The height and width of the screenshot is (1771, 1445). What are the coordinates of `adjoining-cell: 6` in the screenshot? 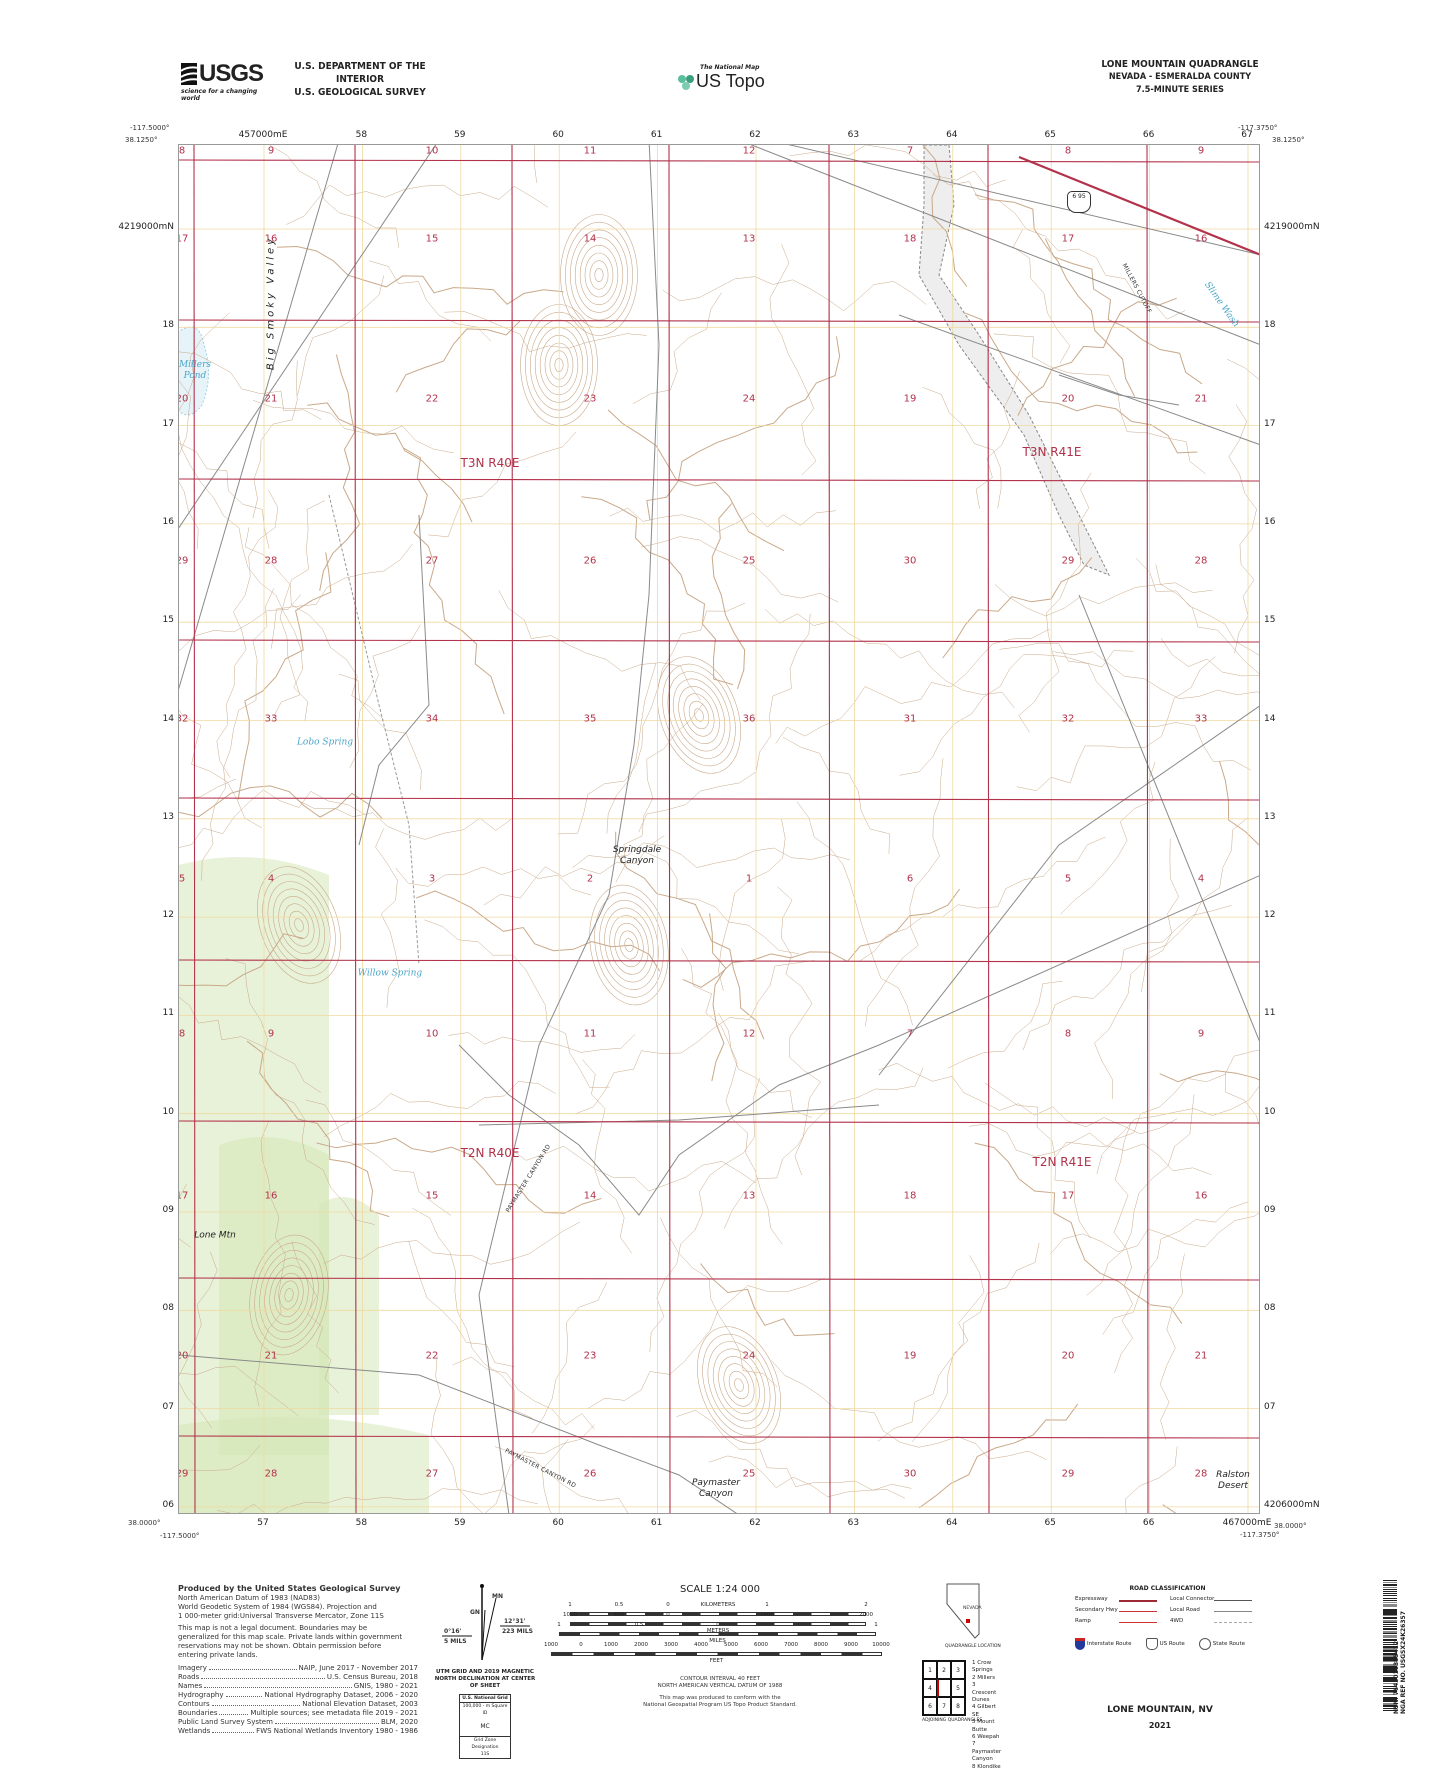 It's located at (930, 1706).